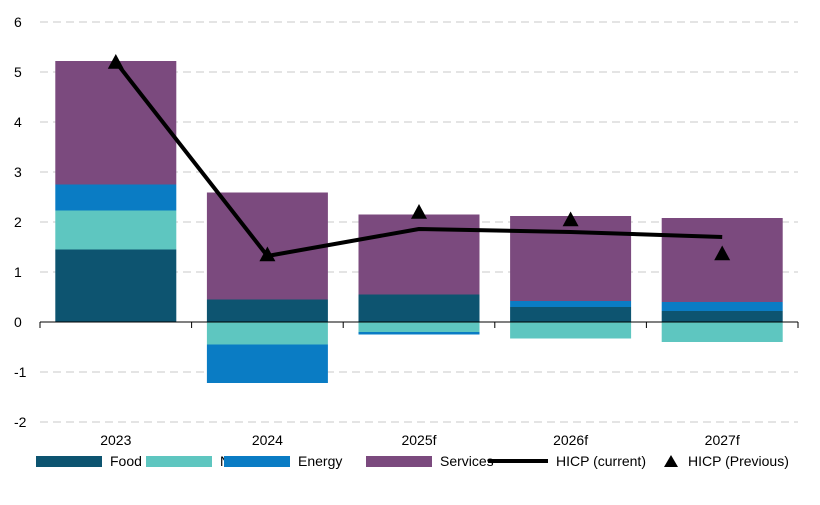 This screenshot has height=505, width=820. Describe the element at coordinates (69, 461) in the screenshot. I see `legend-swatch-food` at that location.